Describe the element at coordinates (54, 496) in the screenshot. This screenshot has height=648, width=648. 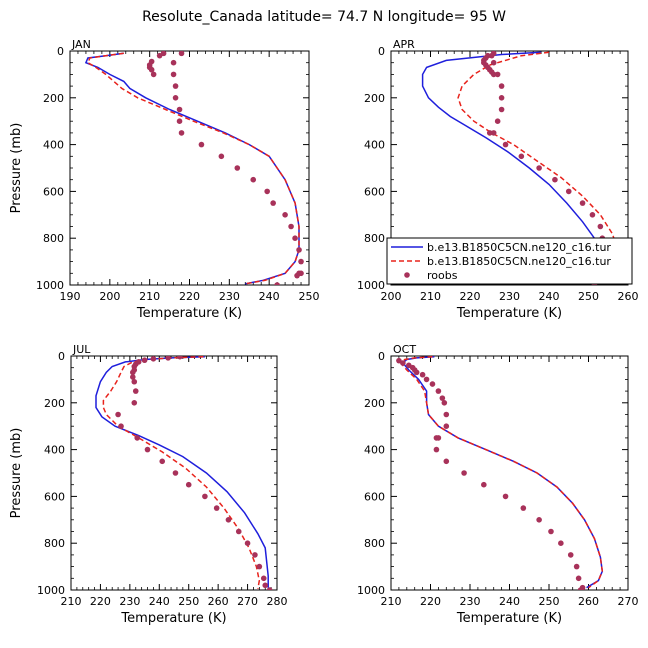
I see `y-tick-label: 600` at that location.